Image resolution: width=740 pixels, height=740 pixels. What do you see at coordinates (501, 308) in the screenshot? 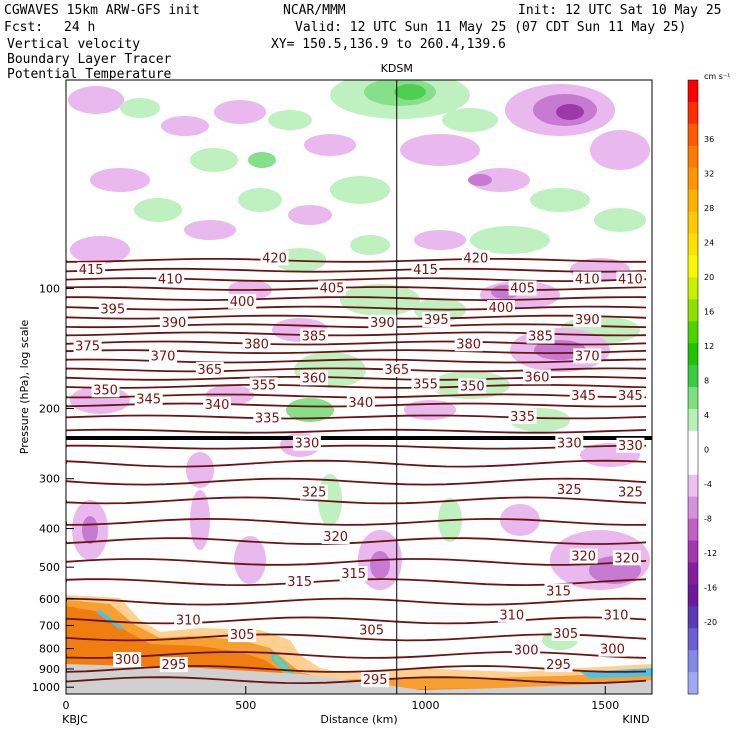
I see `theta-label: 400` at bounding box center [501, 308].